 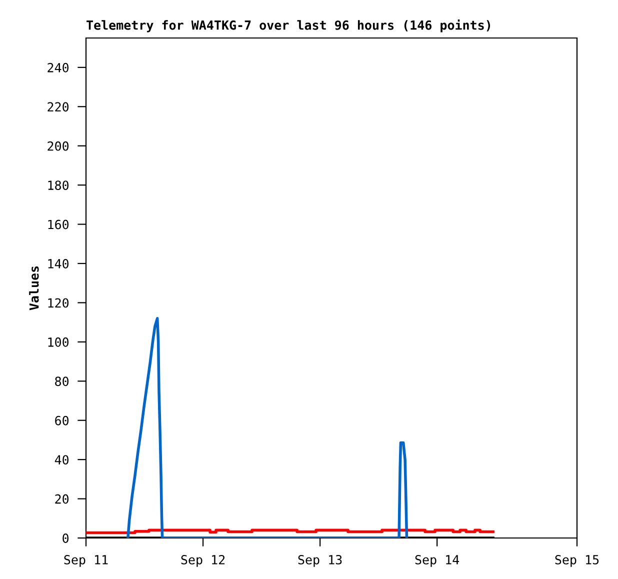 What do you see at coordinates (86, 560) in the screenshot?
I see `x-tick-label: Sep 11` at bounding box center [86, 560].